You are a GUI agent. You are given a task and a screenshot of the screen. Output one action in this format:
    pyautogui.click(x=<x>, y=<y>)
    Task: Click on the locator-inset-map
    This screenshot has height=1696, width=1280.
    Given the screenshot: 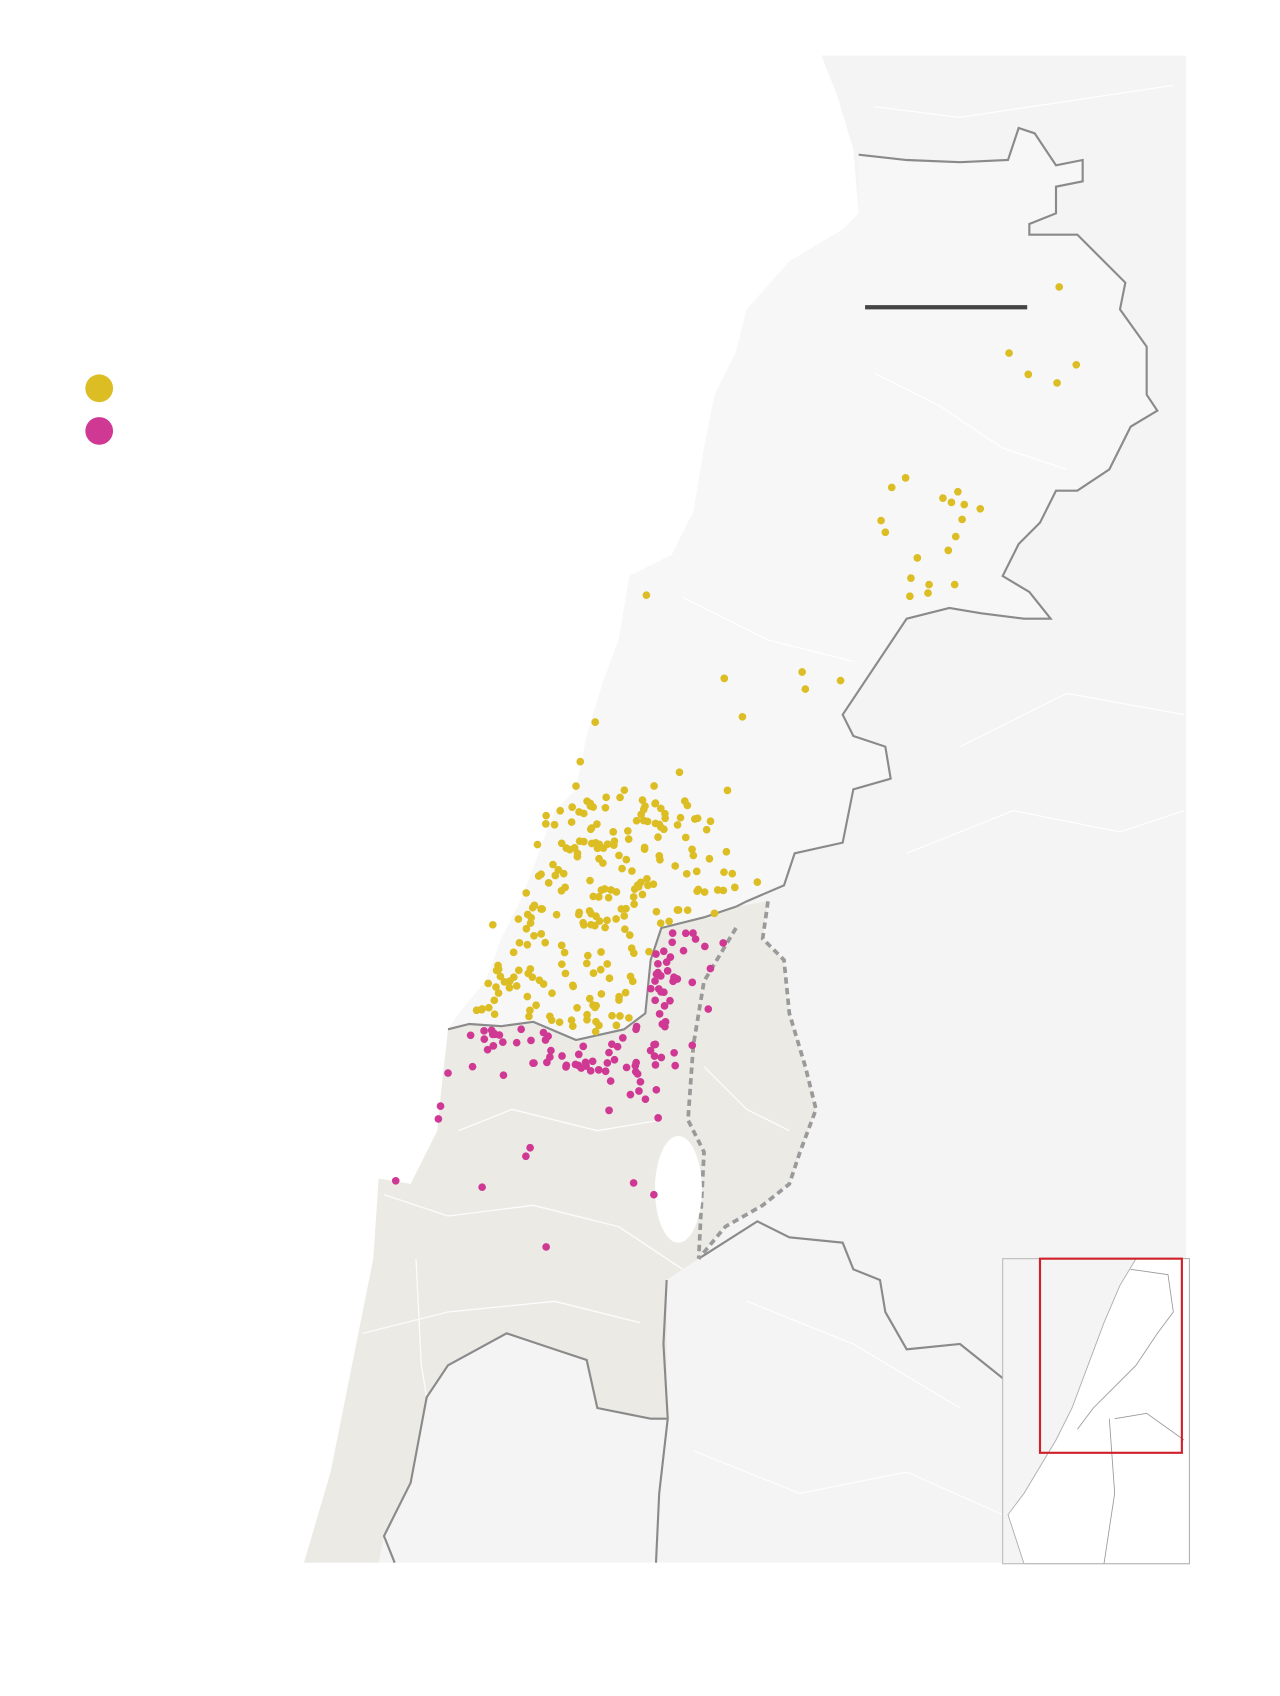 What is the action you would take?
    pyautogui.click(x=1096, y=1411)
    